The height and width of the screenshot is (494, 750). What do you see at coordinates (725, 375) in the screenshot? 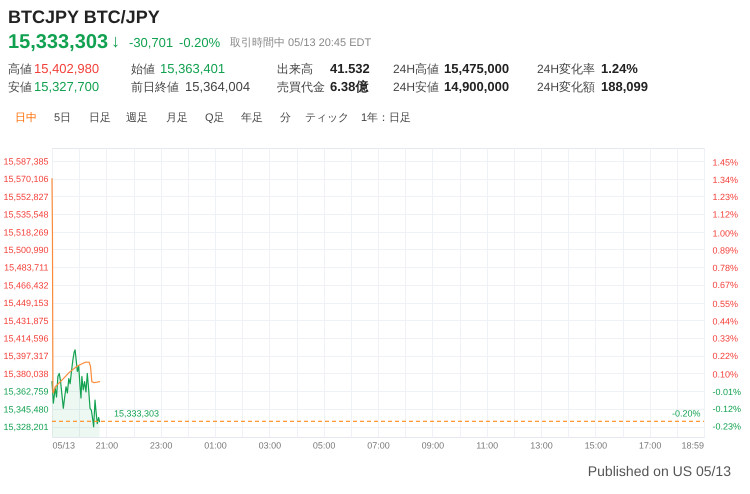
I see `y2-tick-label: 0.10%` at bounding box center [725, 375].